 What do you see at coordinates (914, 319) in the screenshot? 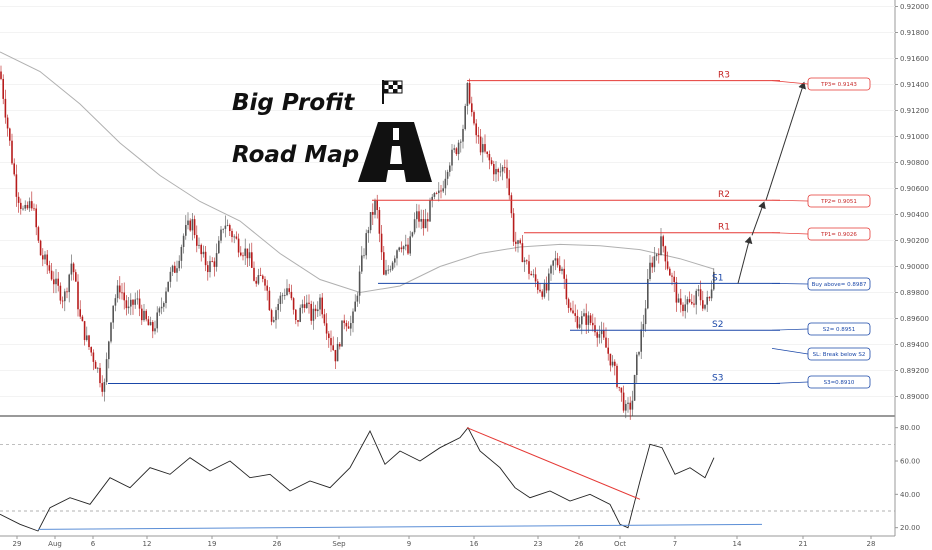
I see `price-tick-label: 0.89600` at bounding box center [914, 319].